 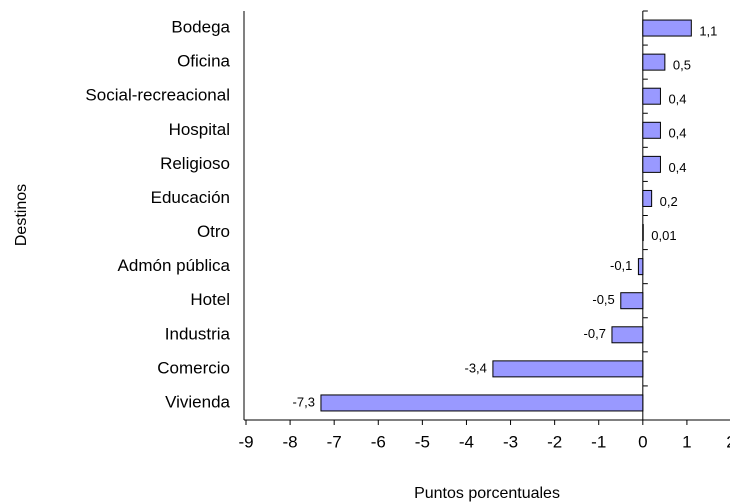 What do you see at coordinates (510, 441) in the screenshot?
I see `x-tick-label: -3` at bounding box center [510, 441].